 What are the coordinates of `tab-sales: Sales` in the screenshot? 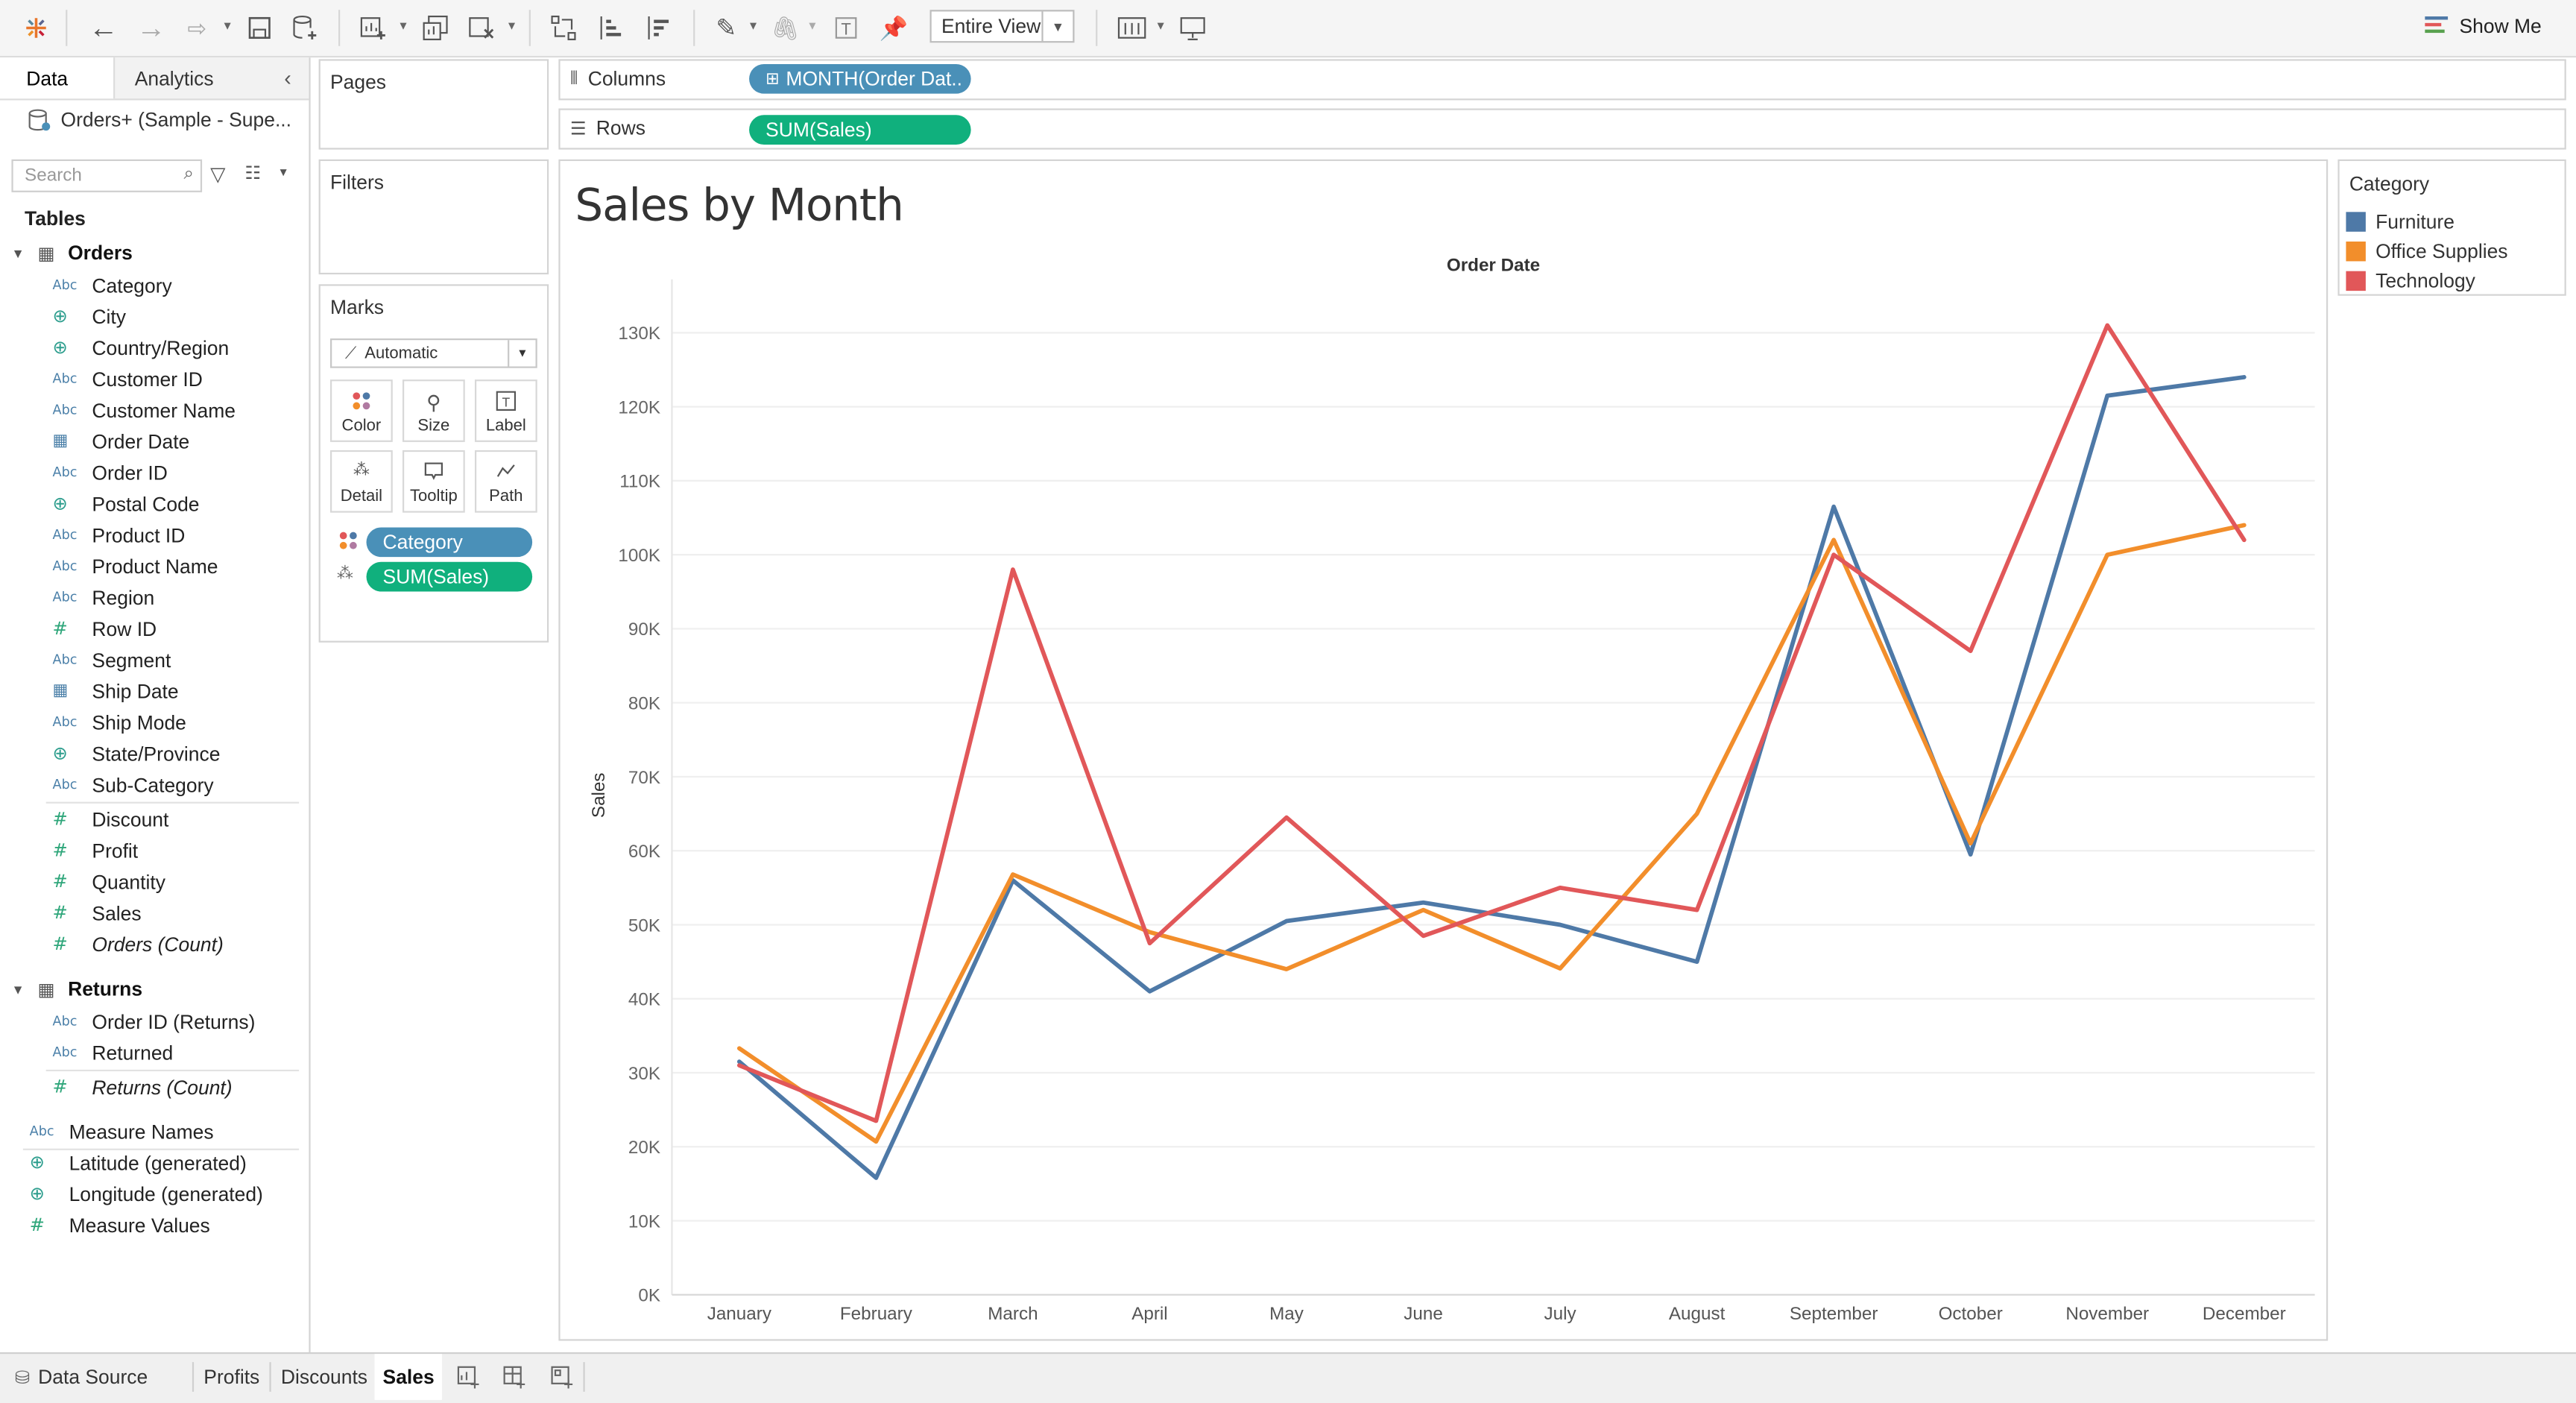 It's located at (408, 1377).